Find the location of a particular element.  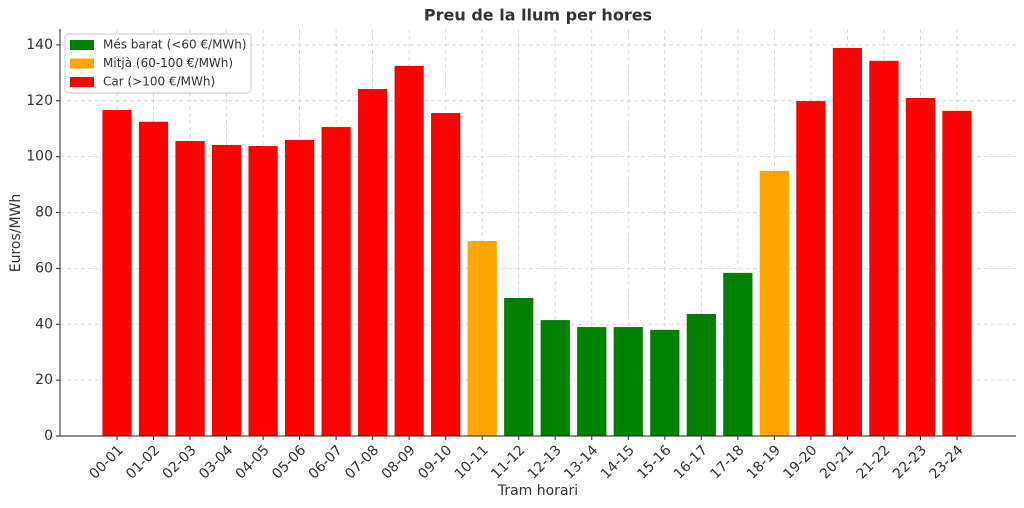

legend-box is located at coordinates (158, 63).